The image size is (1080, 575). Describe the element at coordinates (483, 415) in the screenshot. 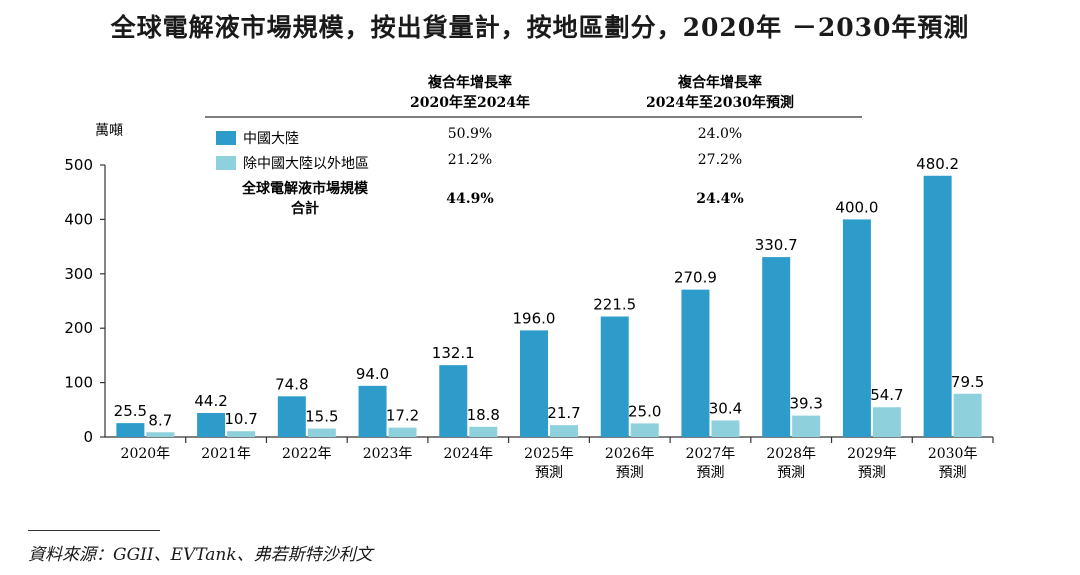

I see `data-label-rest-of-world: 18.8` at that location.